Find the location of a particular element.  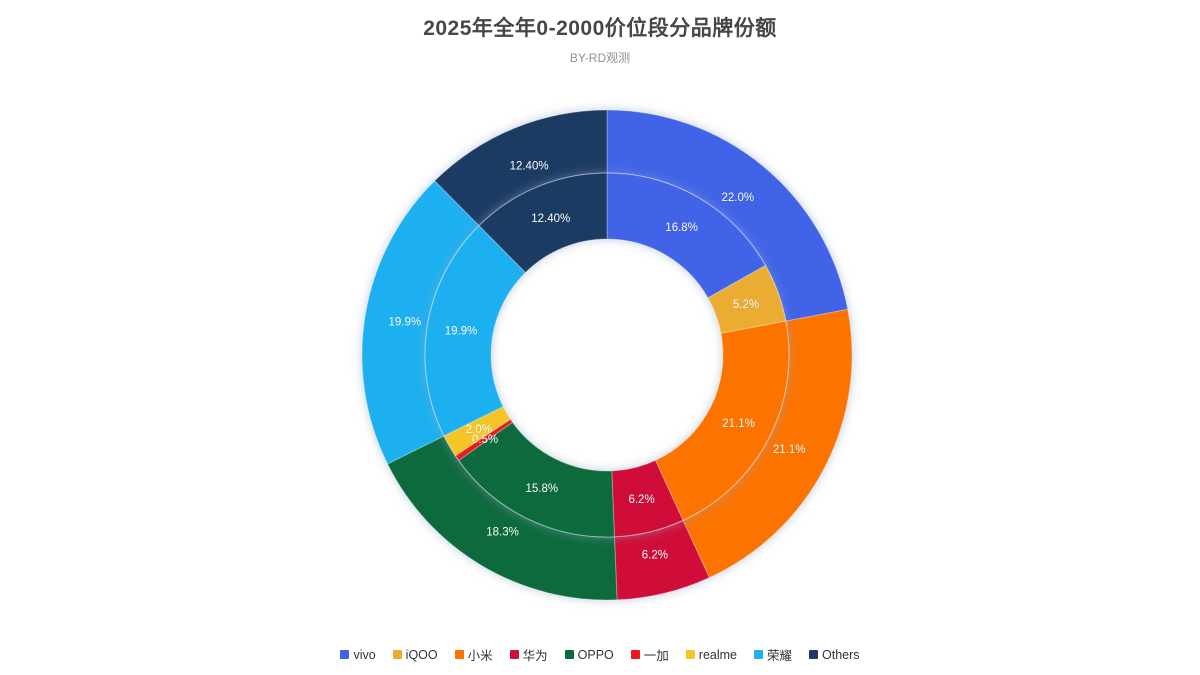

slice-label-inner-荣耀: 19.9% is located at coordinates (461, 332).